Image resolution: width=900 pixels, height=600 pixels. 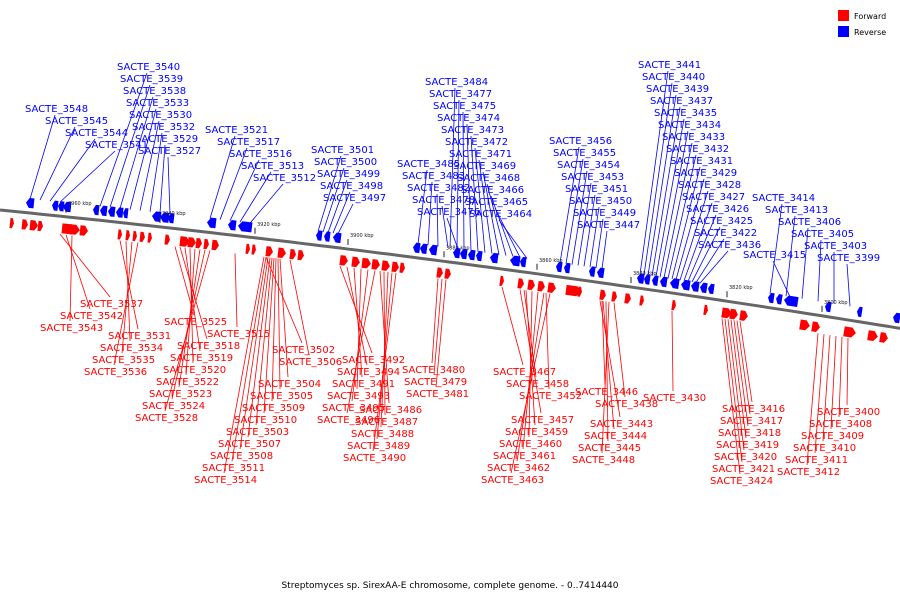 I want to click on gene-label: SACTE_3408, so click(x=840, y=424).